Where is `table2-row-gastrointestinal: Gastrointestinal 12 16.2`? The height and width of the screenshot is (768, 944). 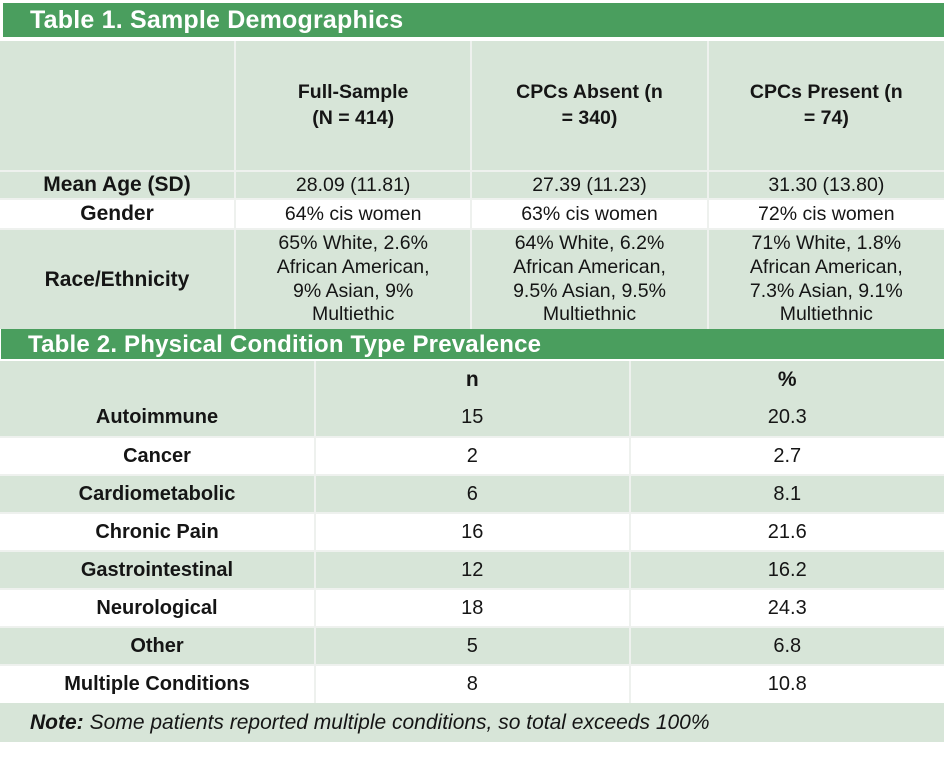
table2-row-gastrointestinal: Gastrointestinal 12 16.2 is located at coordinates (472, 570).